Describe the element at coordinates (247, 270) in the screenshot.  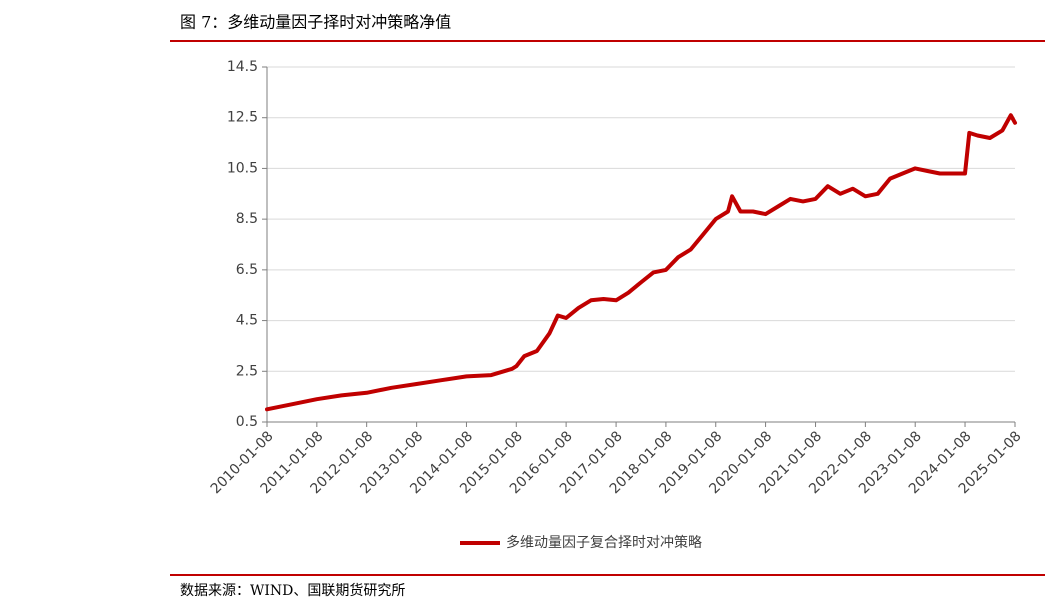
I see `y-tick-label: 6.5` at that location.